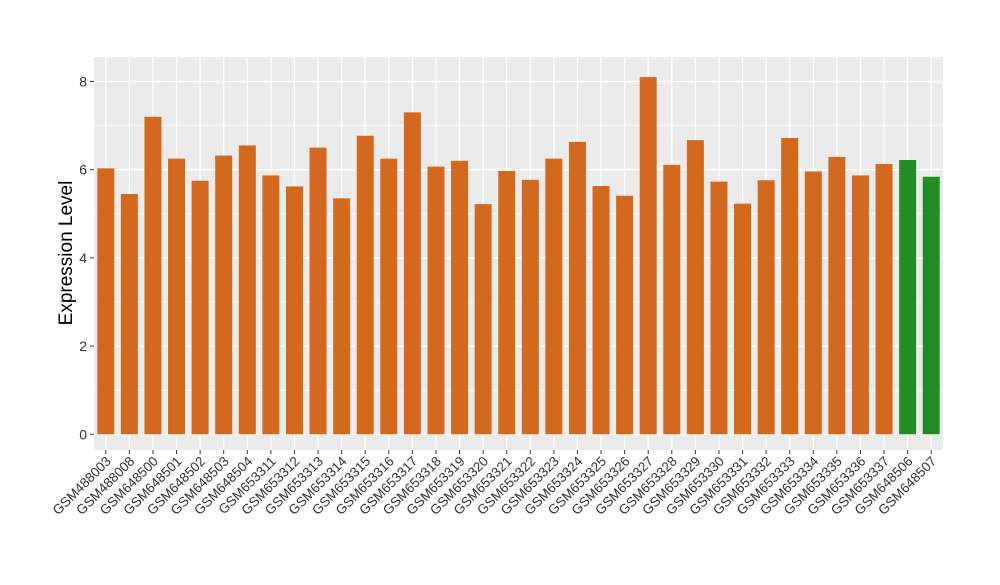 Image resolution: width=1000 pixels, height=585 pixels. What do you see at coordinates (83, 434) in the screenshot?
I see `y-tick-label: 0` at bounding box center [83, 434].